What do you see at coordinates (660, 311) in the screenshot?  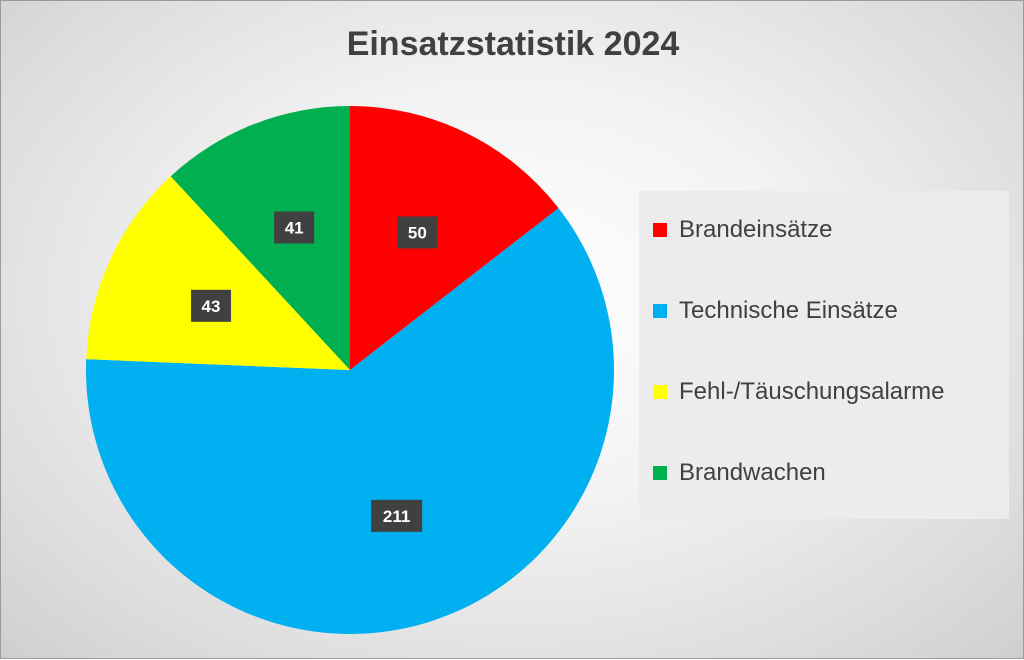 I see `legend-swatch-technische-einsaetze` at bounding box center [660, 311].